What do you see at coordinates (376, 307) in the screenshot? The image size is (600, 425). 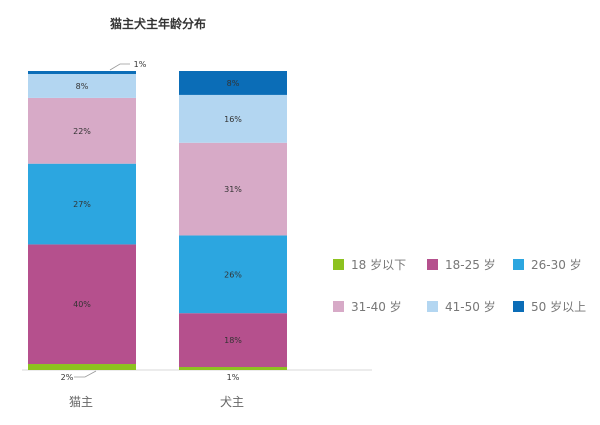 I see `legend-label: 31-40 岁` at bounding box center [376, 307].